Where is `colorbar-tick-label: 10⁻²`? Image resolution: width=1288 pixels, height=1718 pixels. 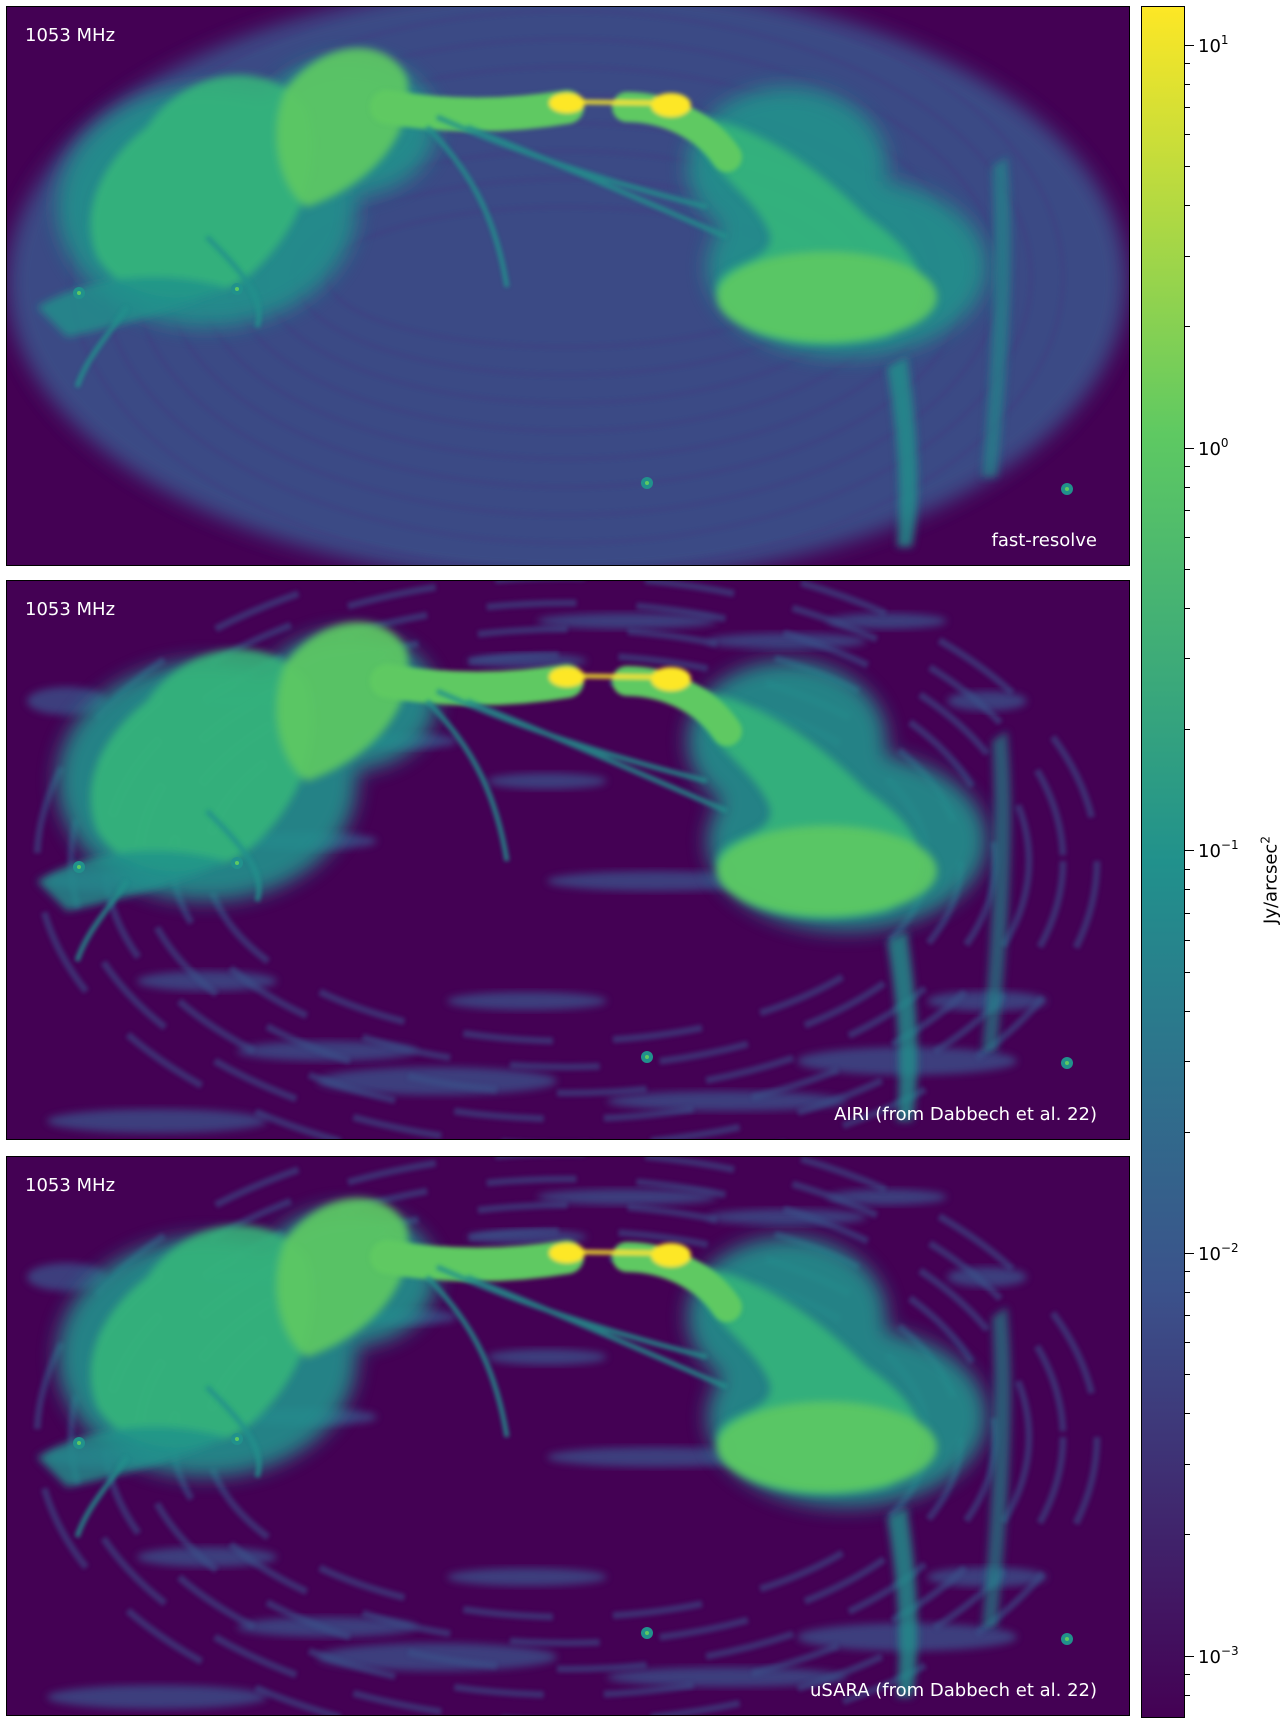
colorbar-tick-label: 10⁻² is located at coordinates (1218, 1252).